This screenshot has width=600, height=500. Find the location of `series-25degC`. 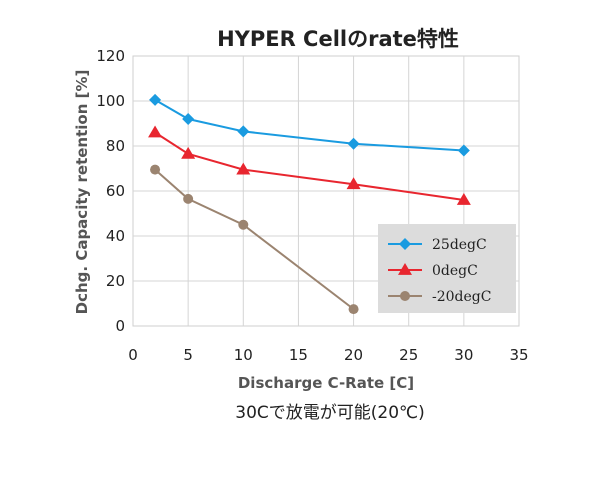

series-25degC is located at coordinates (309, 125).